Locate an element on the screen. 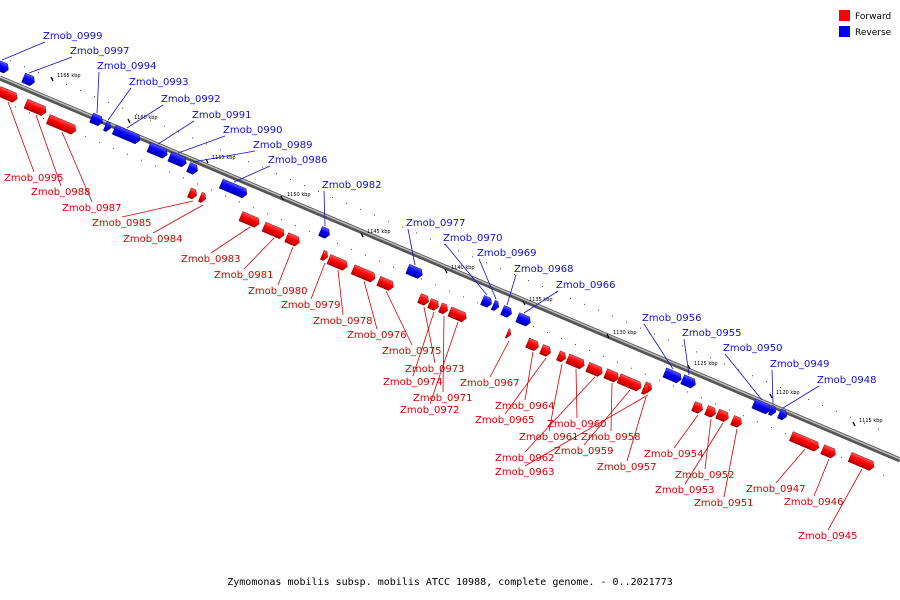 The width and height of the screenshot is (900, 600). gene-label: Zmob_0969 is located at coordinates (507, 253).